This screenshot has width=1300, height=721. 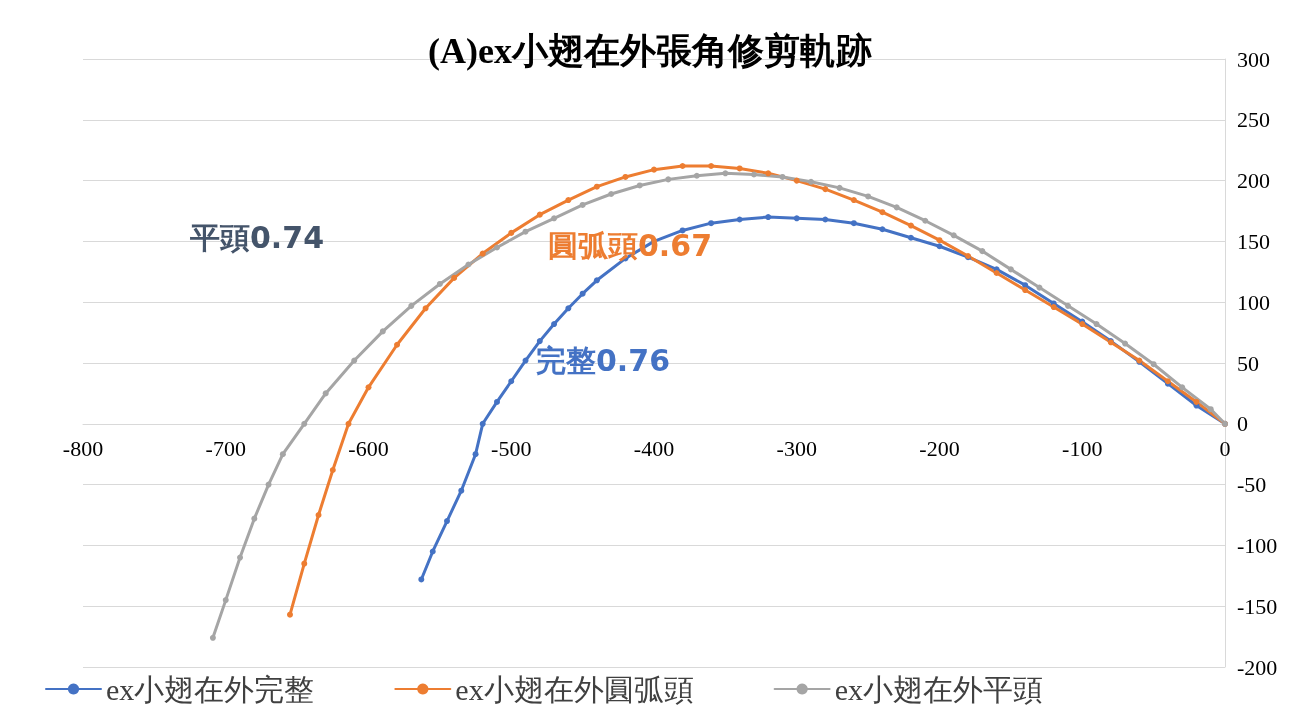 I want to click on y-tick-label: -150, so click(x=1257, y=606).